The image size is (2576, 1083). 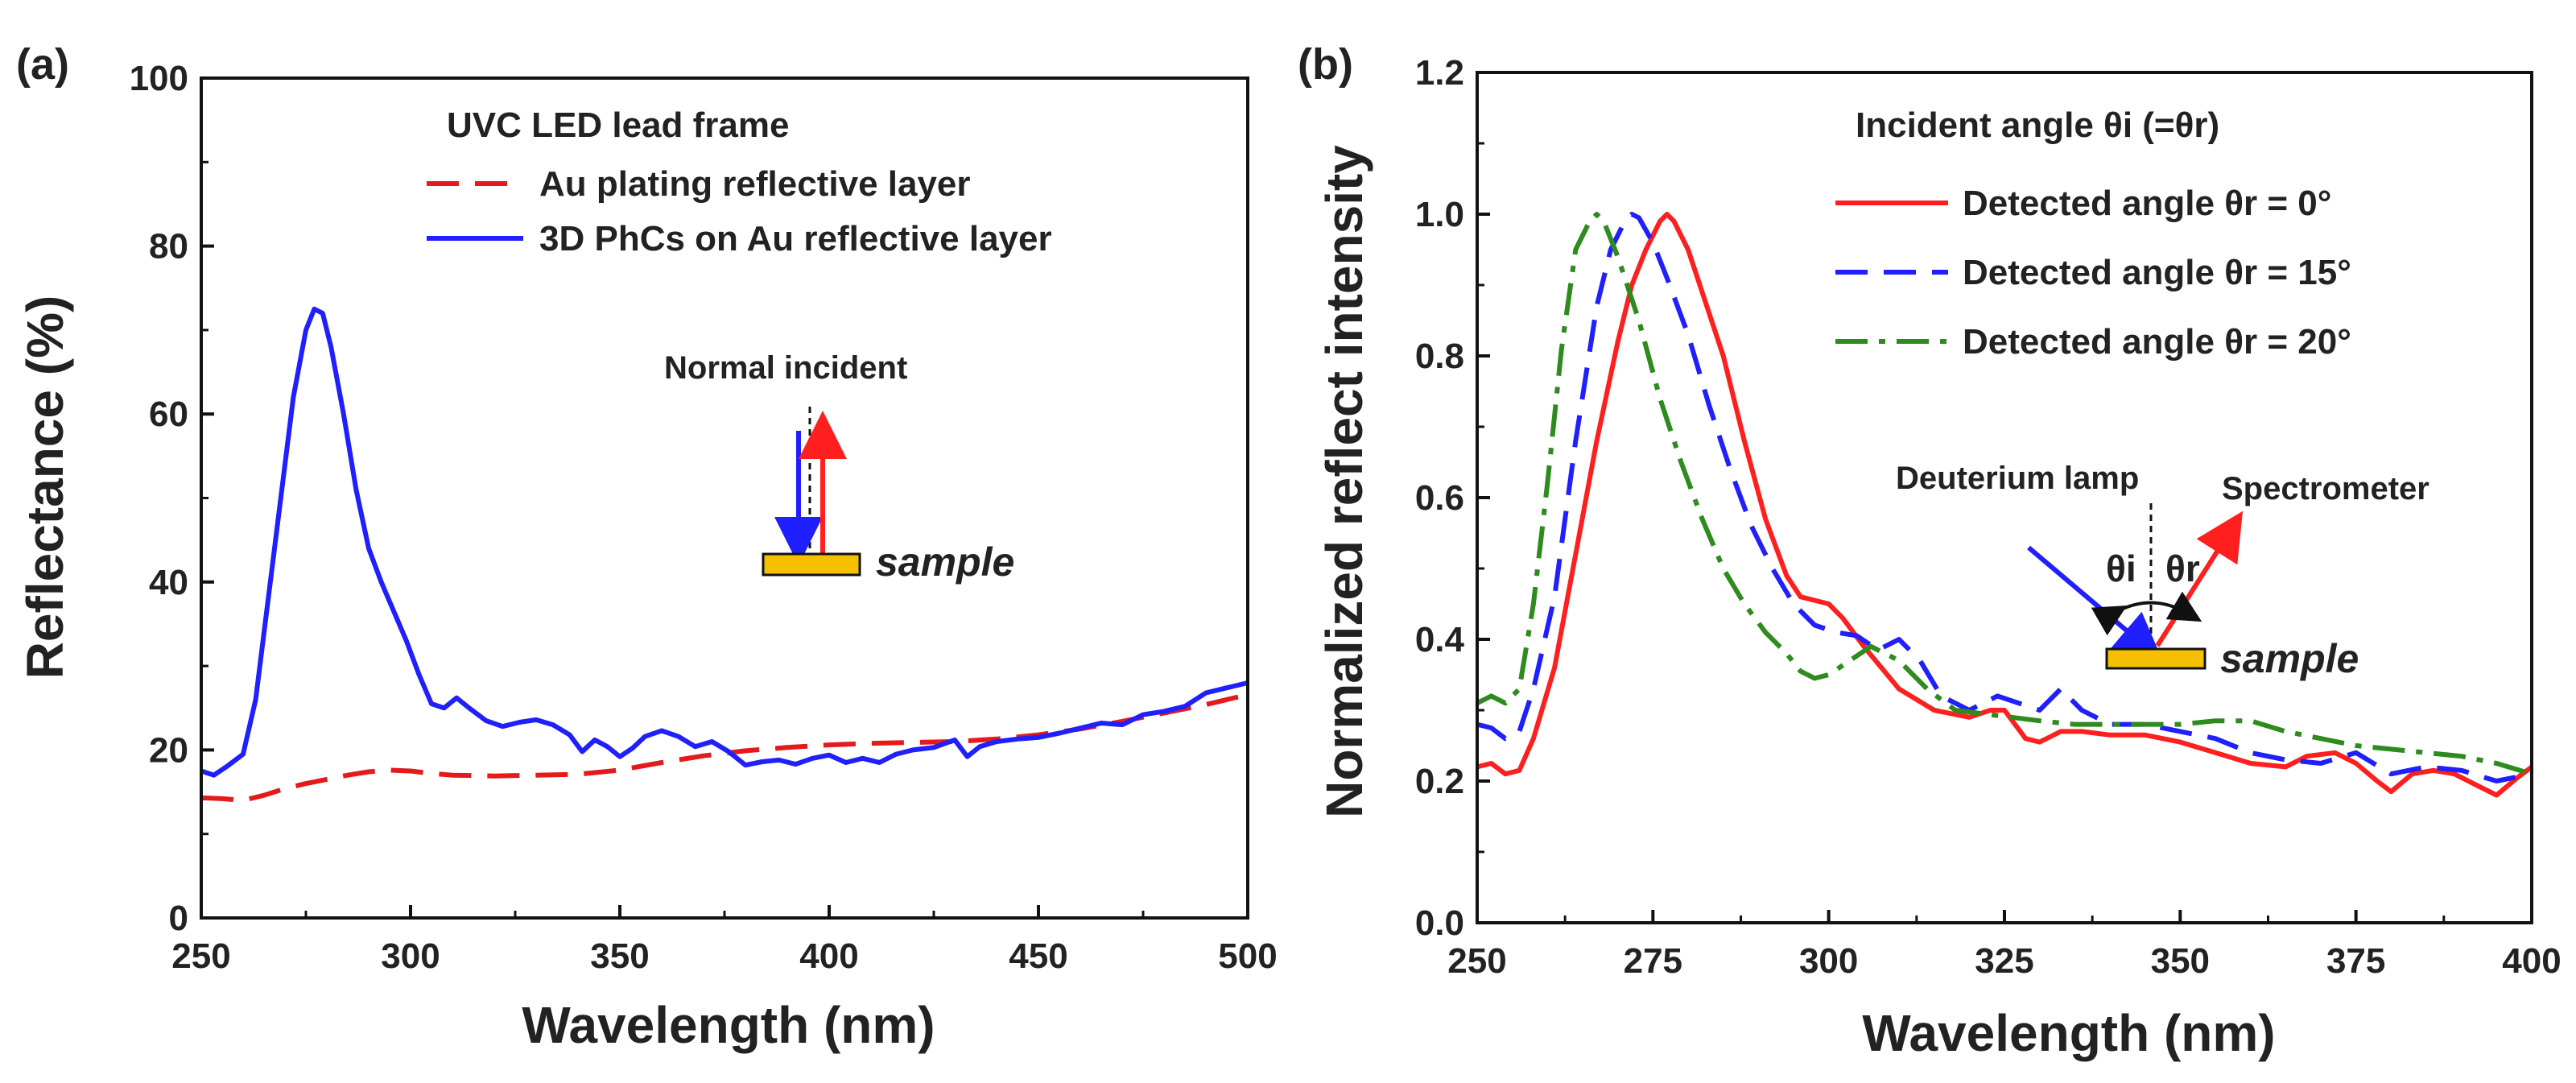 What do you see at coordinates (945, 562) in the screenshot?
I see `inset-a-sample-label: sample` at bounding box center [945, 562].